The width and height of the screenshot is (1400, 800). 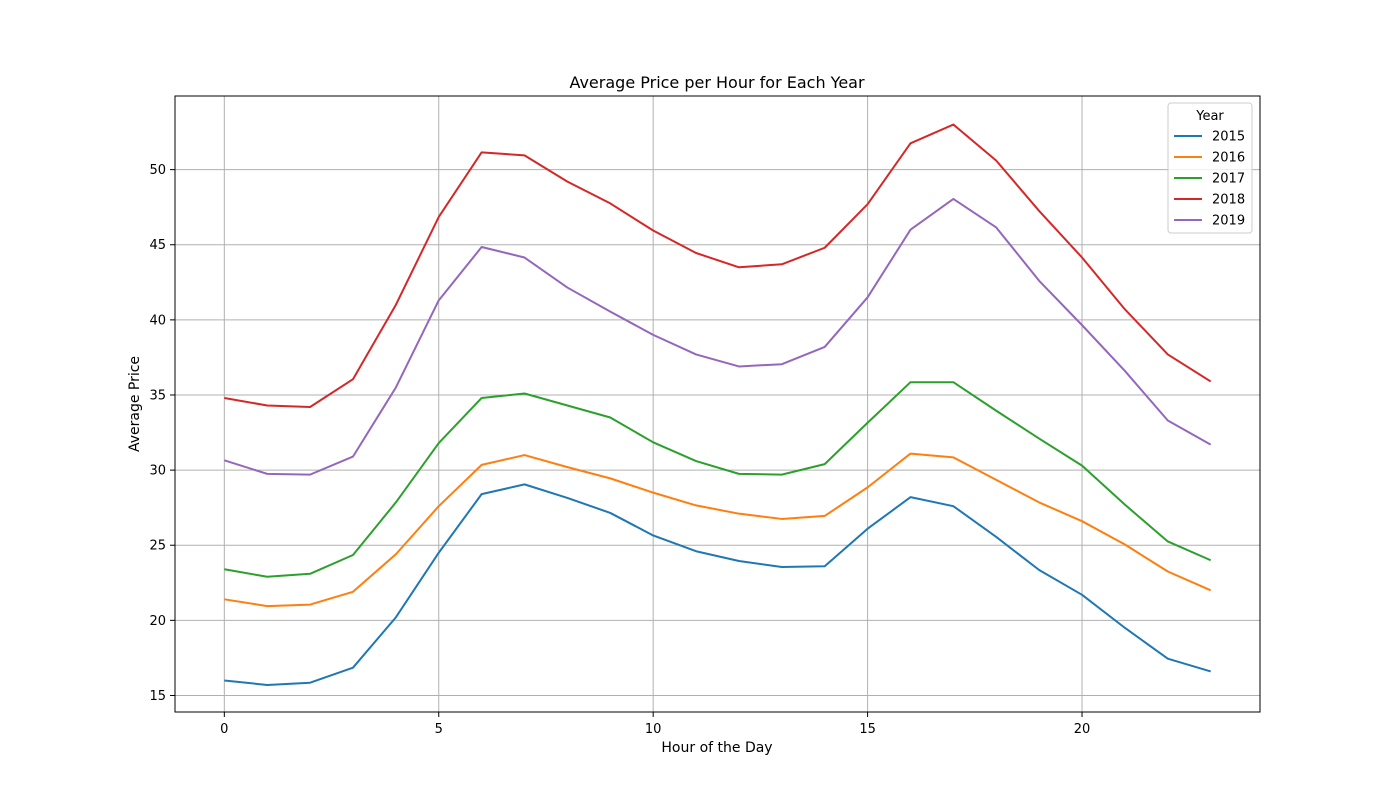 I want to click on y-tick-label: 35, so click(x=157, y=395).